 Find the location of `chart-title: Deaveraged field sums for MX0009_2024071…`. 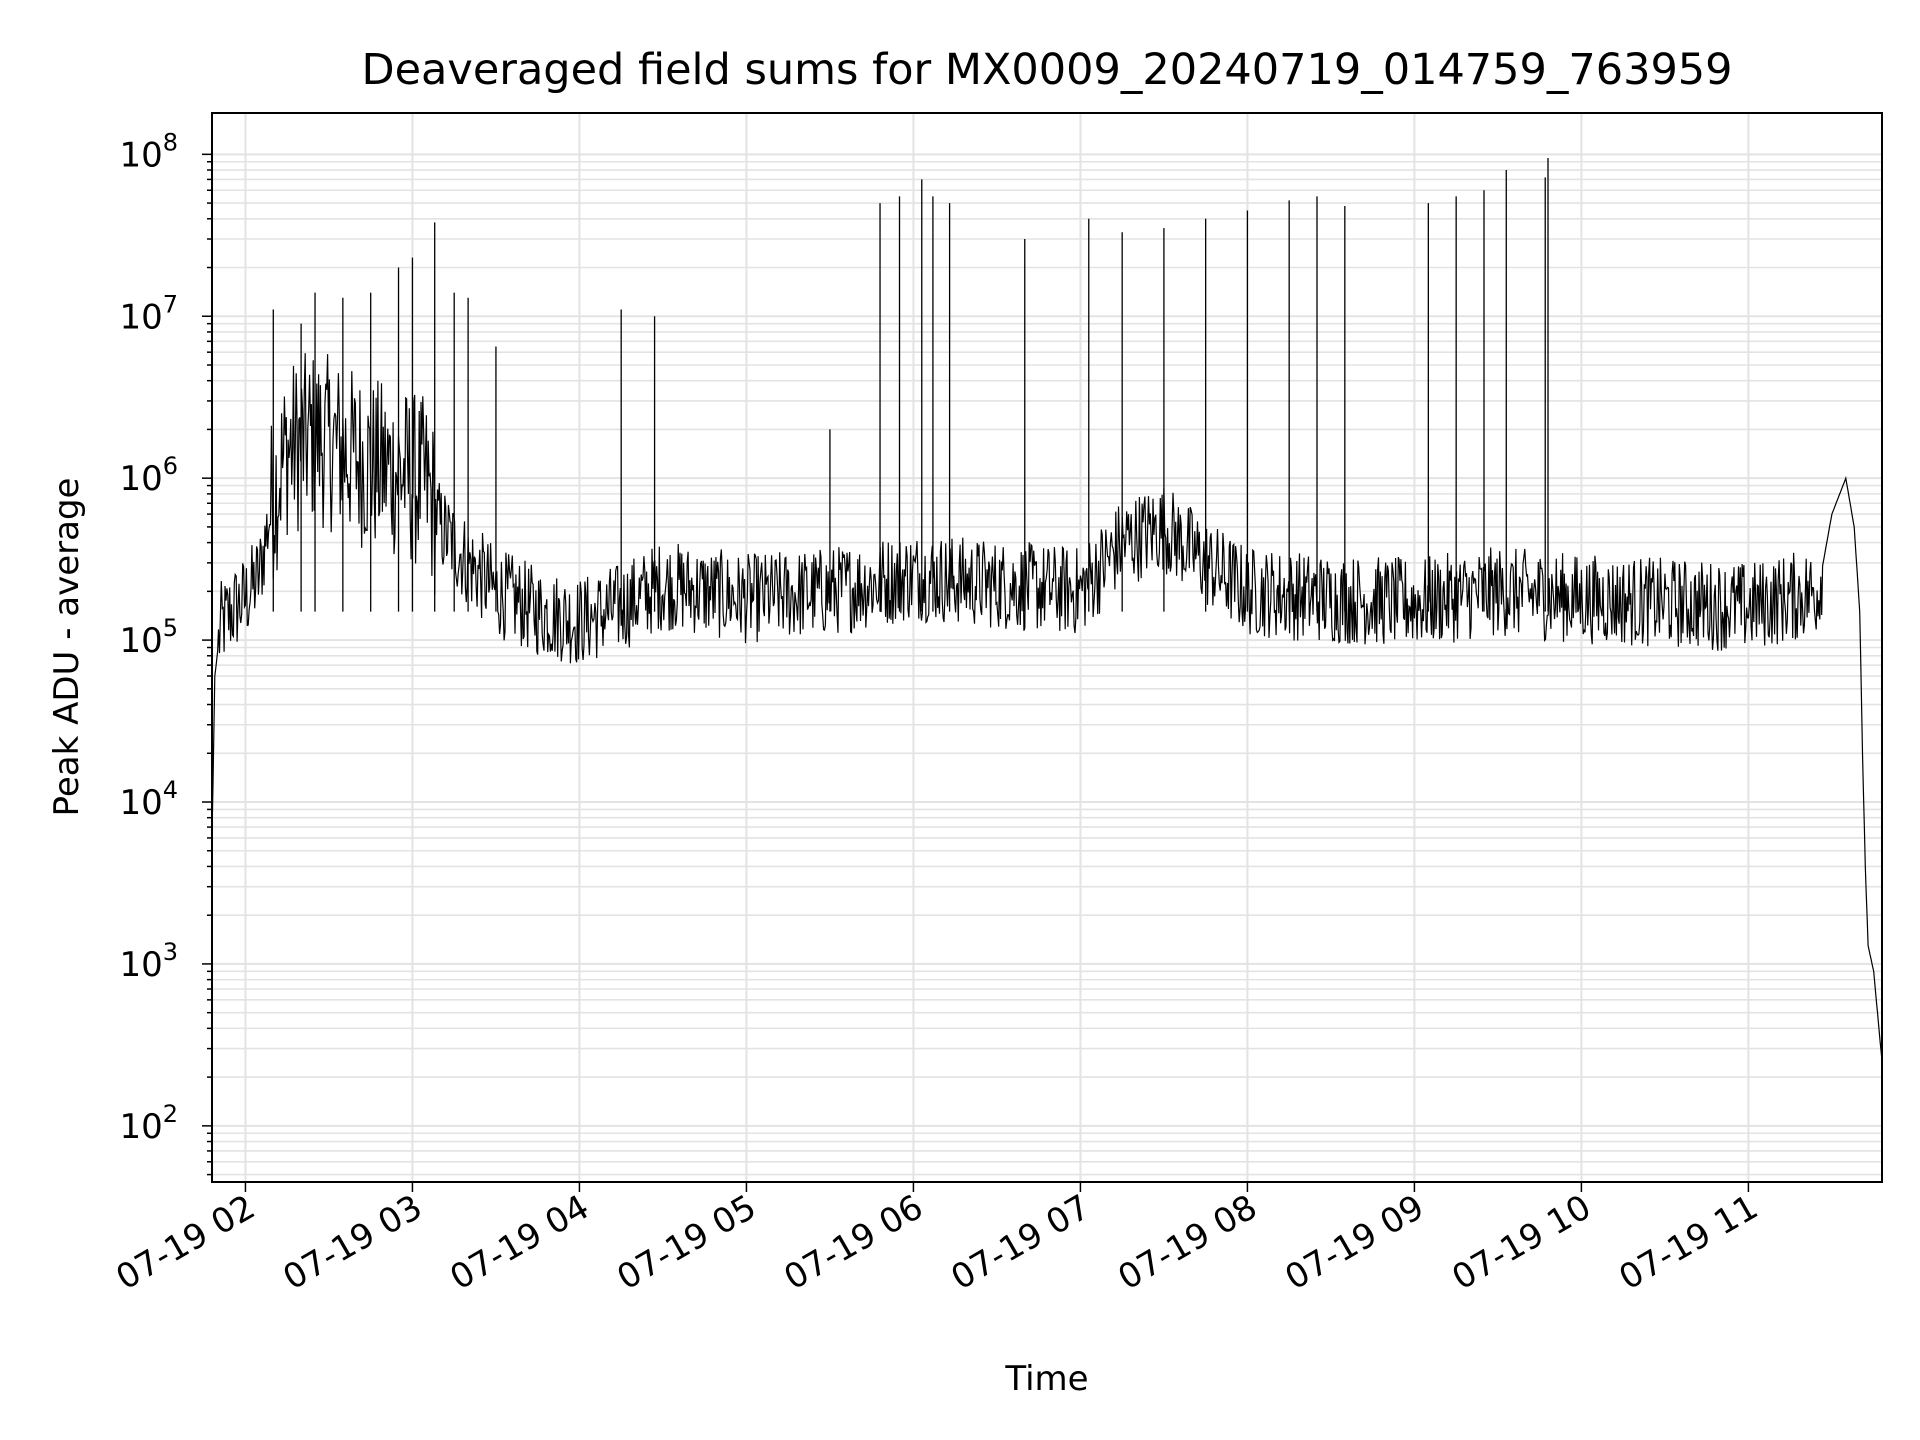

chart-title: Deaveraged field sums for MX0009_2024071… is located at coordinates (1046, 70).